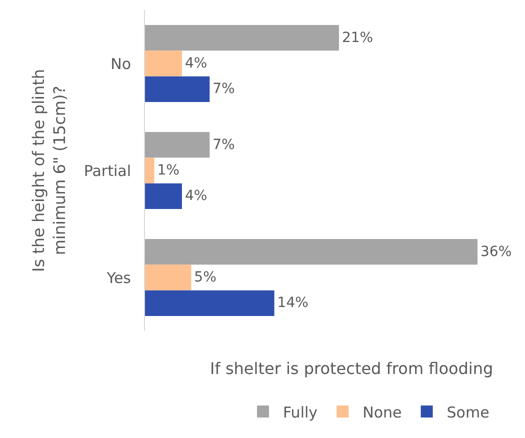 Image resolution: width=525 pixels, height=438 pixels. What do you see at coordinates (205, 278) in the screenshot?
I see `data-label: 5%` at bounding box center [205, 278].